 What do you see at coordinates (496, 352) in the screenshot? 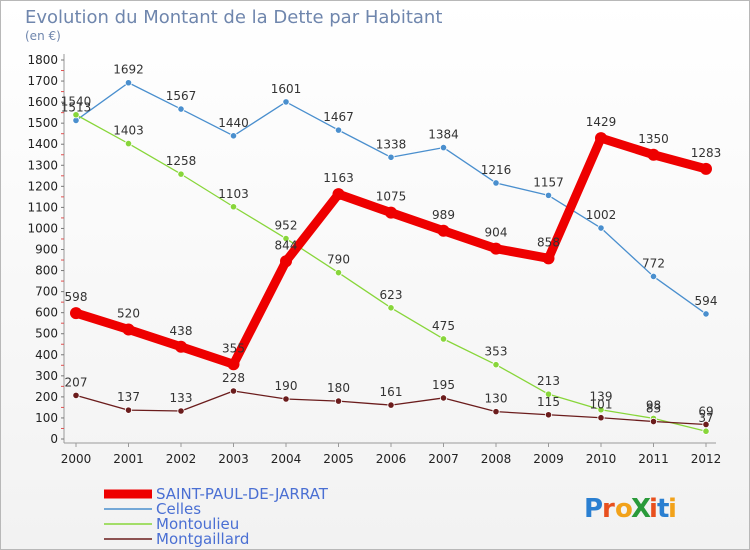
I see `data-label: 353` at bounding box center [496, 352].